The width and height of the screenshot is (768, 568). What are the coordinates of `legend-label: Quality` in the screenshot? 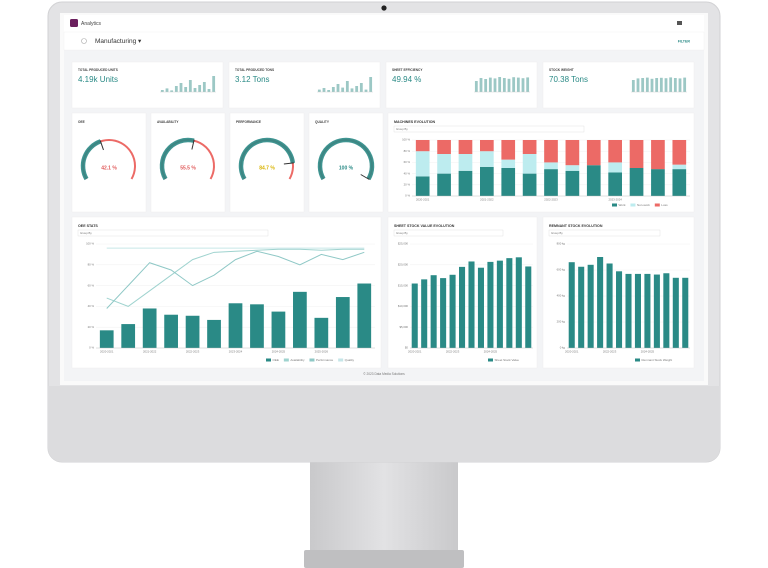 It's located at (350, 360).